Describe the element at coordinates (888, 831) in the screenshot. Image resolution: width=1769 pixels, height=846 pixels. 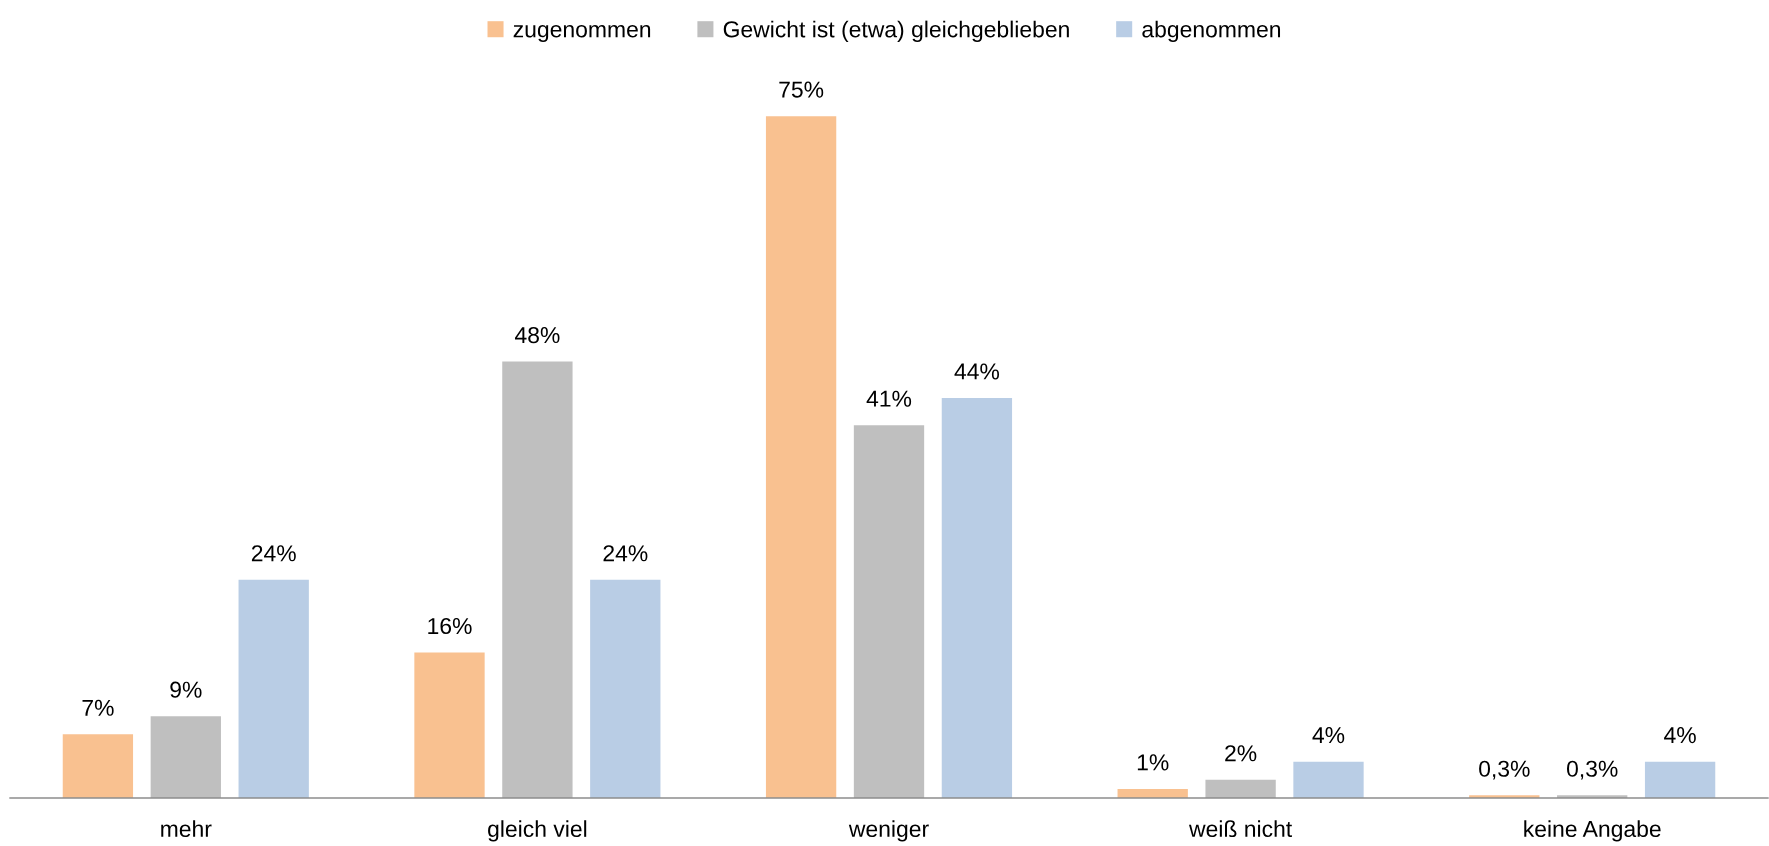
I see `x-tick-label: weniger` at that location.